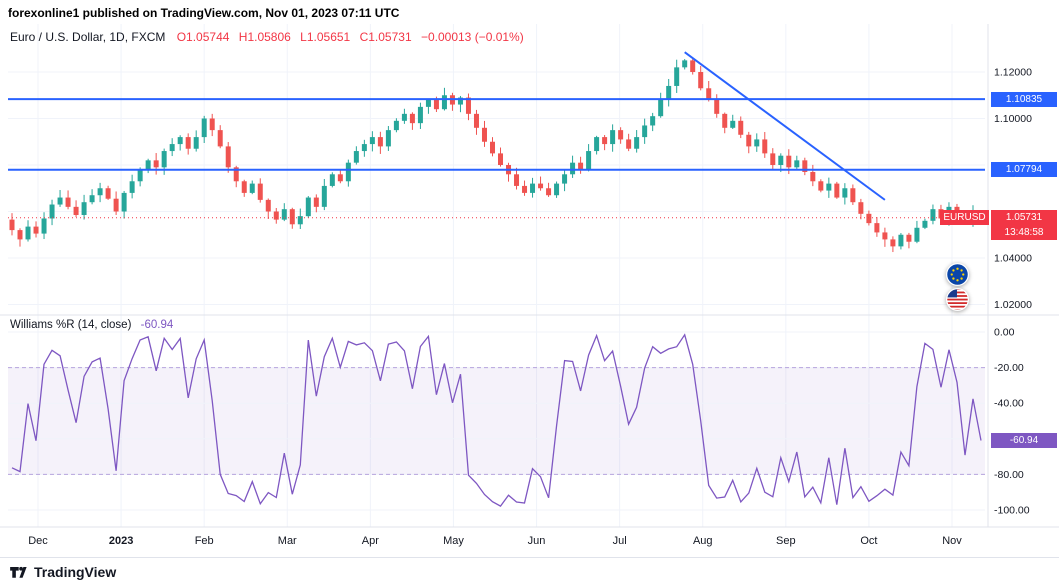 This screenshot has width=1059, height=585. What do you see at coordinates (157, 325) in the screenshot?
I see `indicator-value: -60.94` at bounding box center [157, 325].